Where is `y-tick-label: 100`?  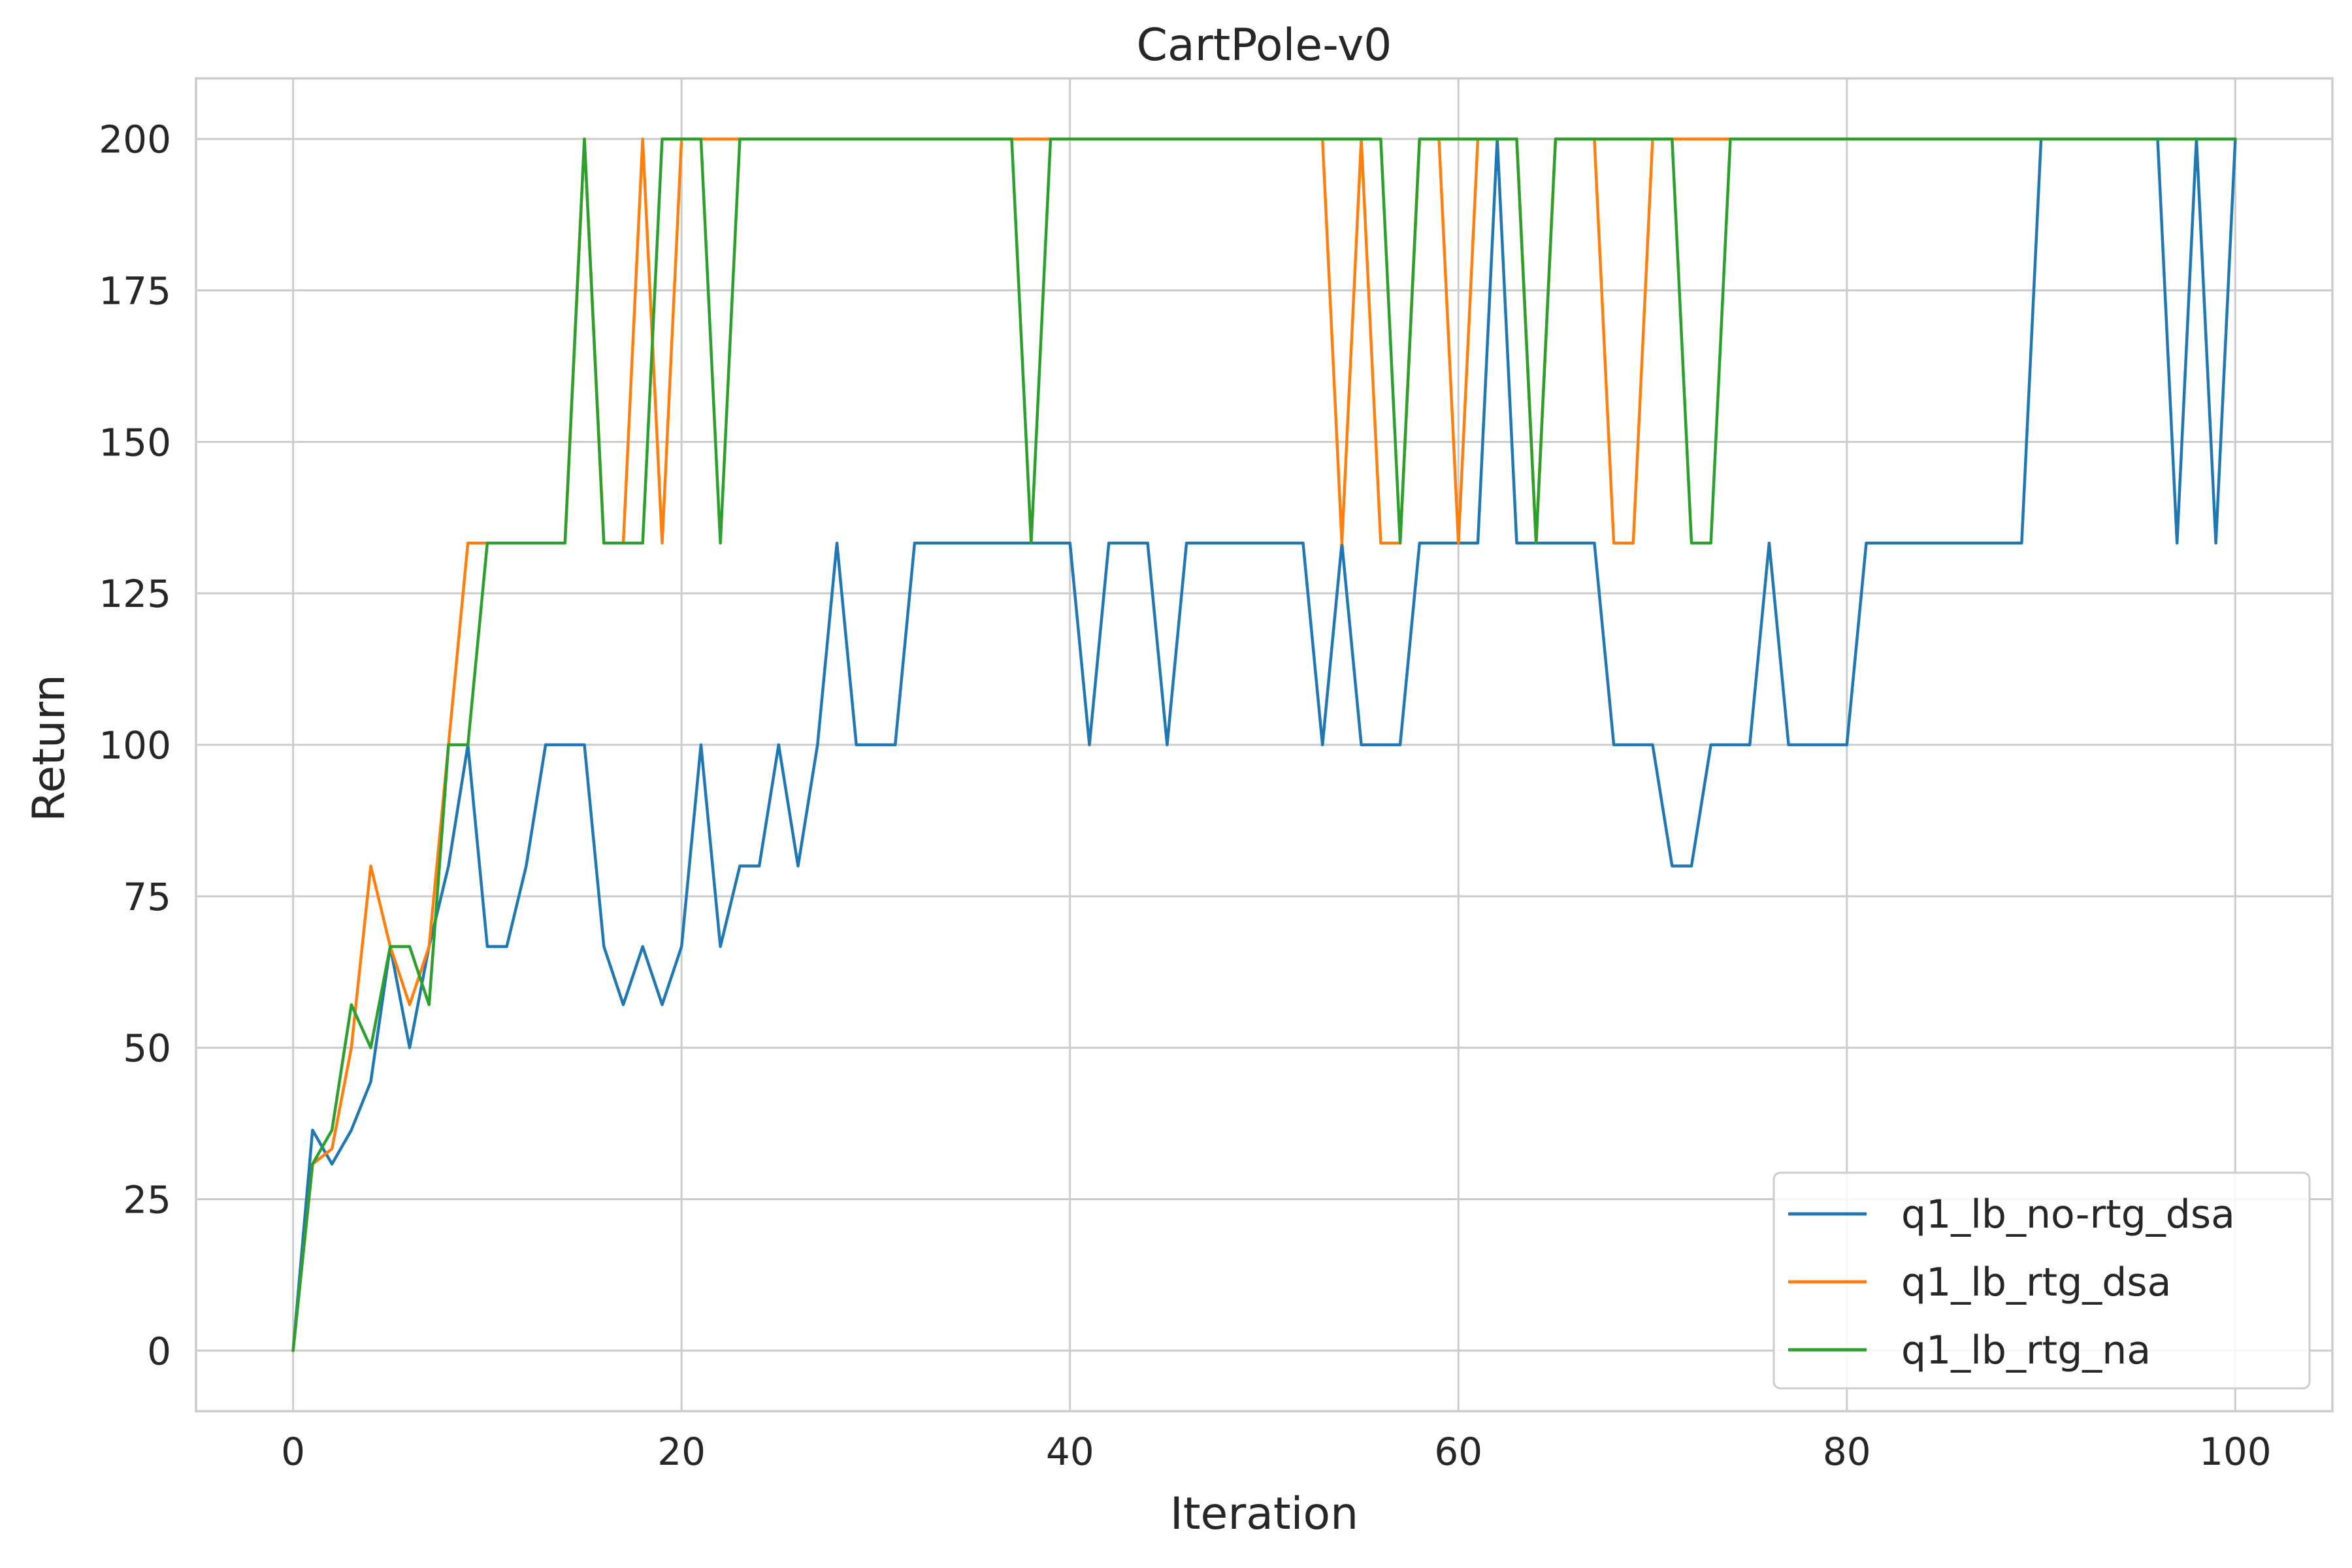 y-tick-label: 100 is located at coordinates (135, 745).